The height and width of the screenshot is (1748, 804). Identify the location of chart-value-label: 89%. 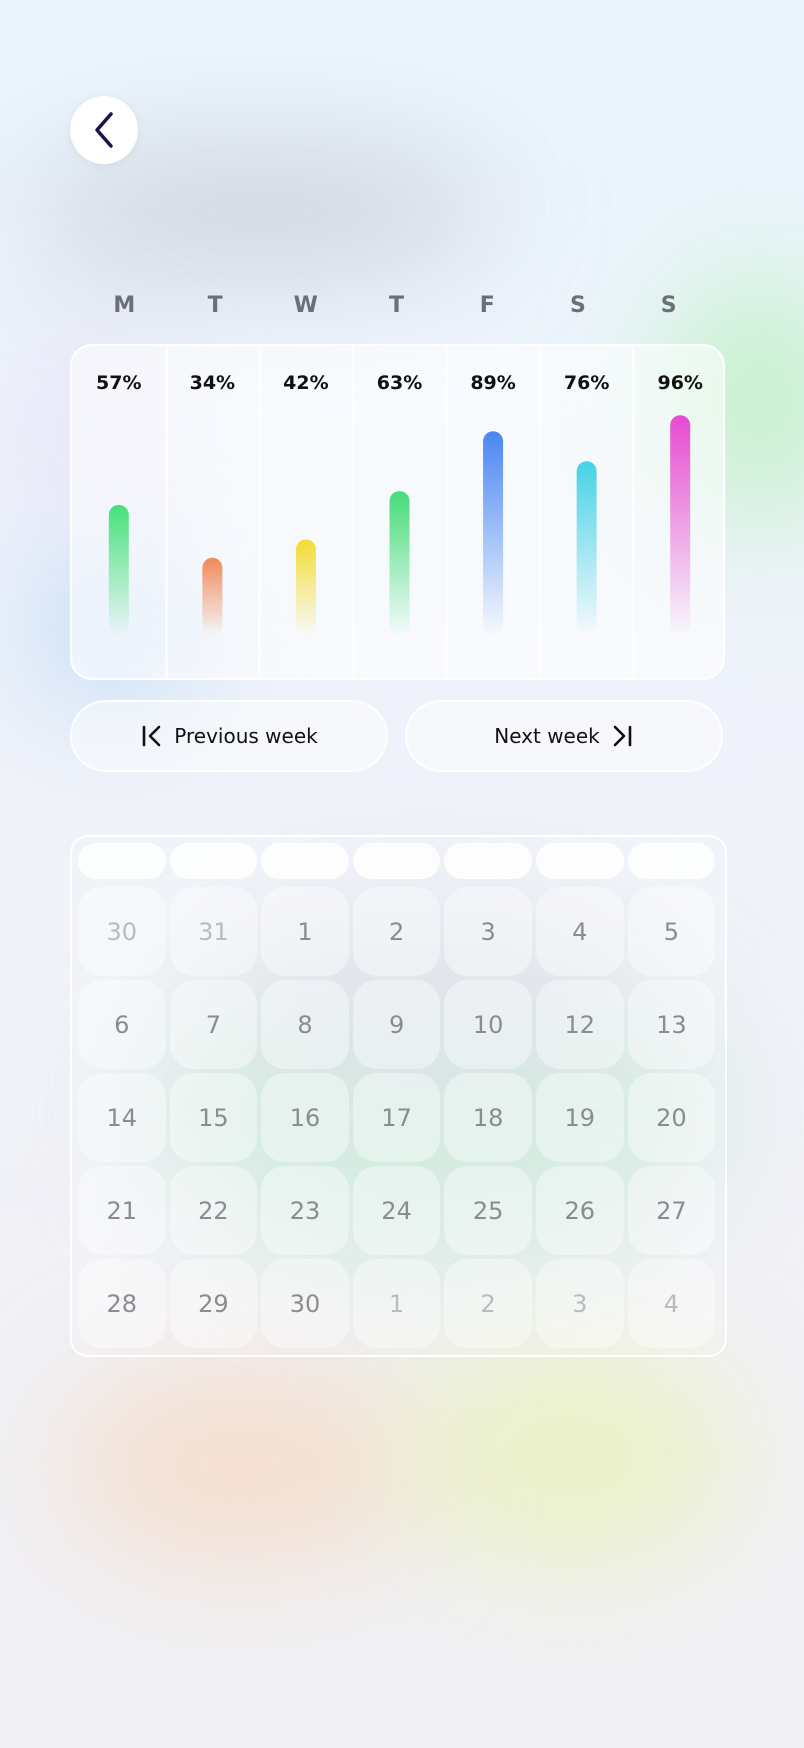
(492, 383).